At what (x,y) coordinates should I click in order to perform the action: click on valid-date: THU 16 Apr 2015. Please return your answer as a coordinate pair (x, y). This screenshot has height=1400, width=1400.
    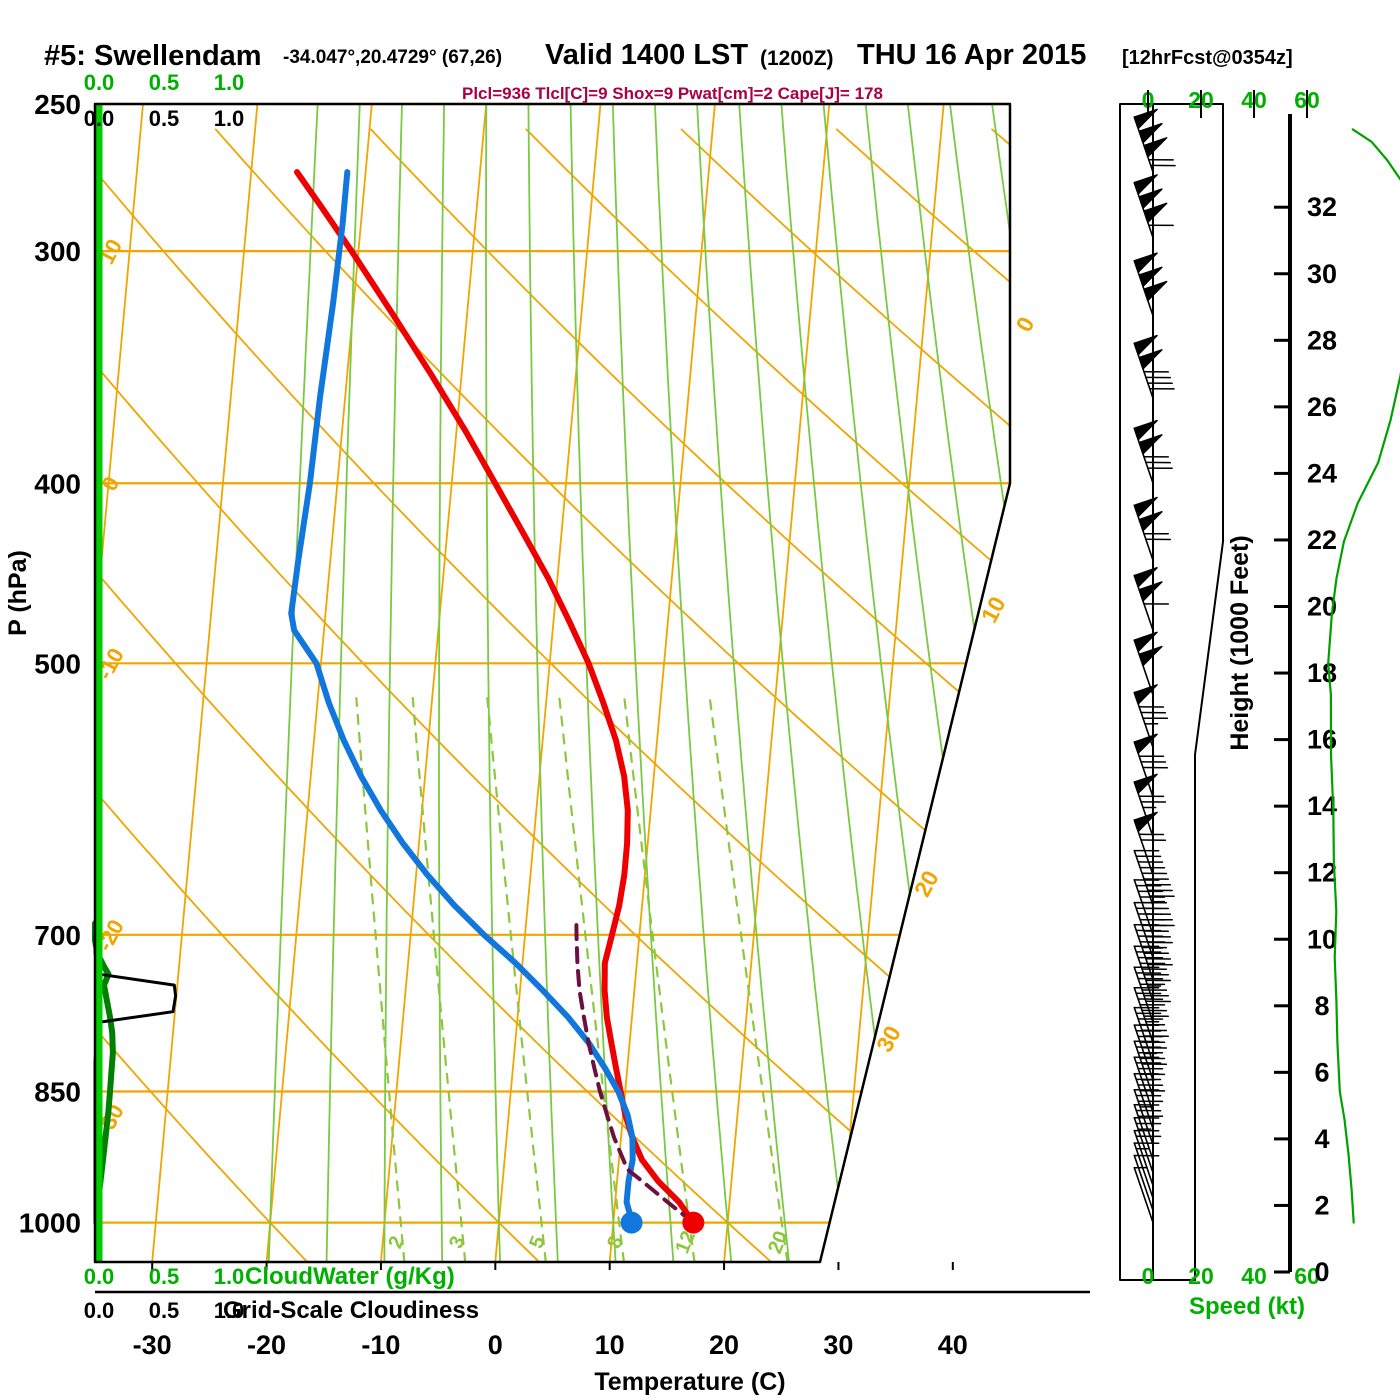
    Looking at the image, I should click on (972, 55).